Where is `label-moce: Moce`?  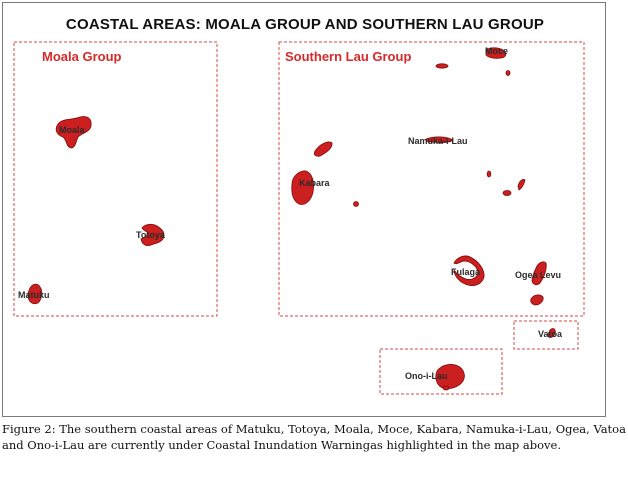 label-moce: Moce is located at coordinates (496, 51).